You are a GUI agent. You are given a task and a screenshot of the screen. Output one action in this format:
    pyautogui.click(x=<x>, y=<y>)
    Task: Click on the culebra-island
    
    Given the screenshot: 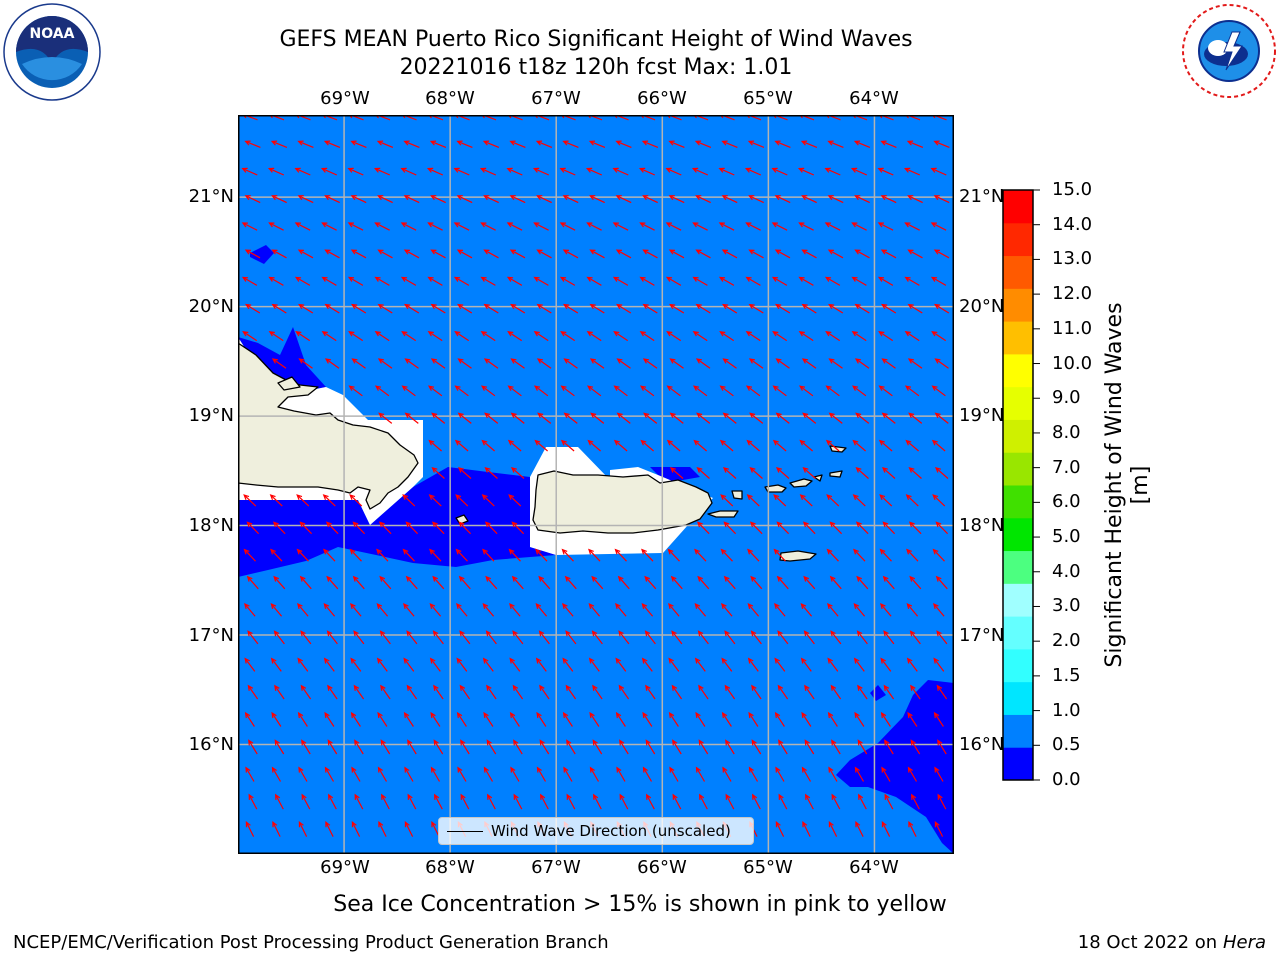 What is the action you would take?
    pyautogui.click(x=737, y=495)
    